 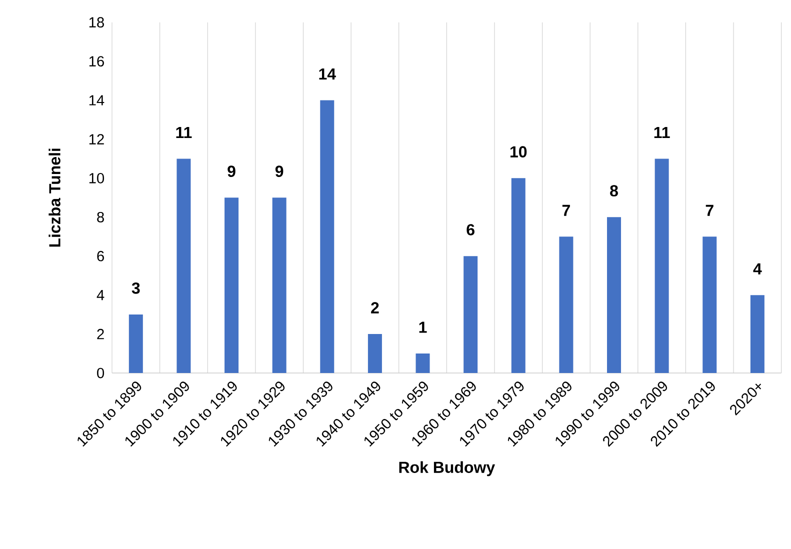 What do you see at coordinates (470, 230) in the screenshot?
I see `data-label: 6` at bounding box center [470, 230].